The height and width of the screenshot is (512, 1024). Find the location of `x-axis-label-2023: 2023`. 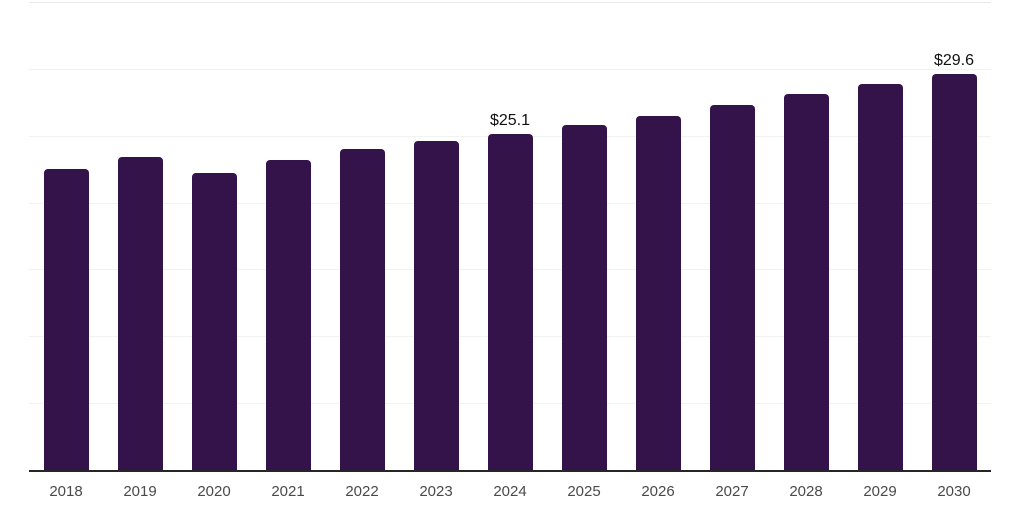

x-axis-label-2023: 2023 is located at coordinates (436, 491).